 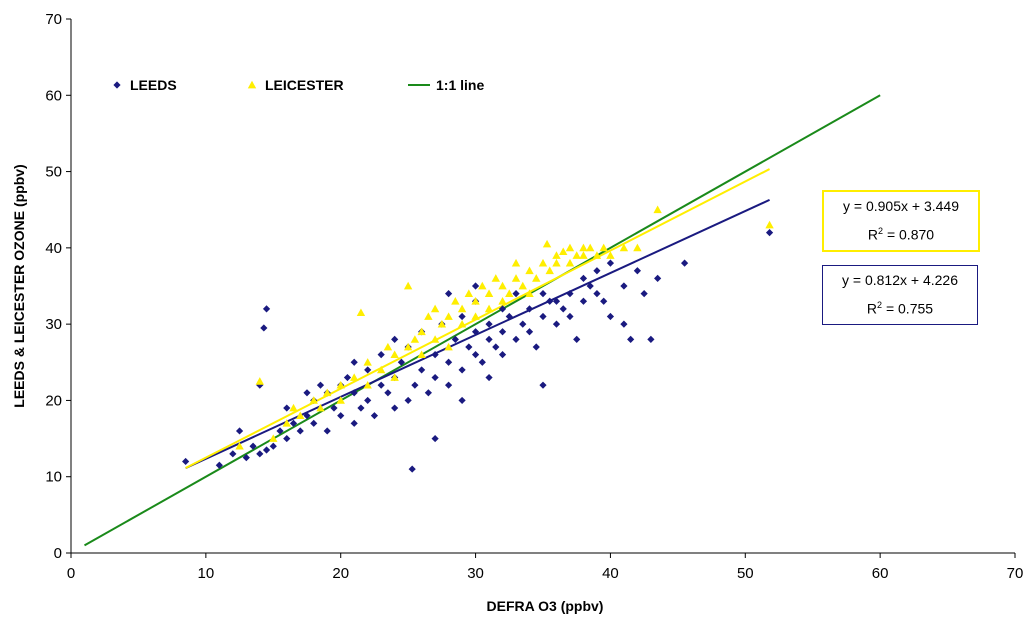 What do you see at coordinates (53, 324) in the screenshot?
I see `y-tick-label: 30` at bounding box center [53, 324].